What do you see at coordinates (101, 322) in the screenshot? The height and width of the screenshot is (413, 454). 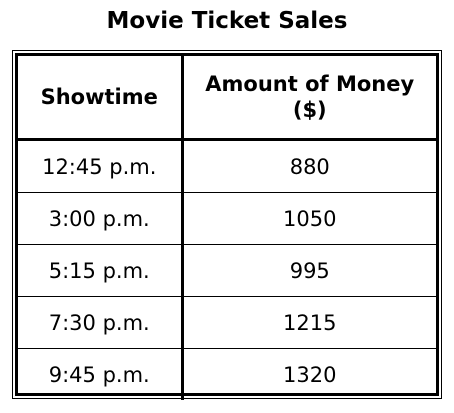 I see `showtime-cell: 7:30 p.m.` at bounding box center [101, 322].